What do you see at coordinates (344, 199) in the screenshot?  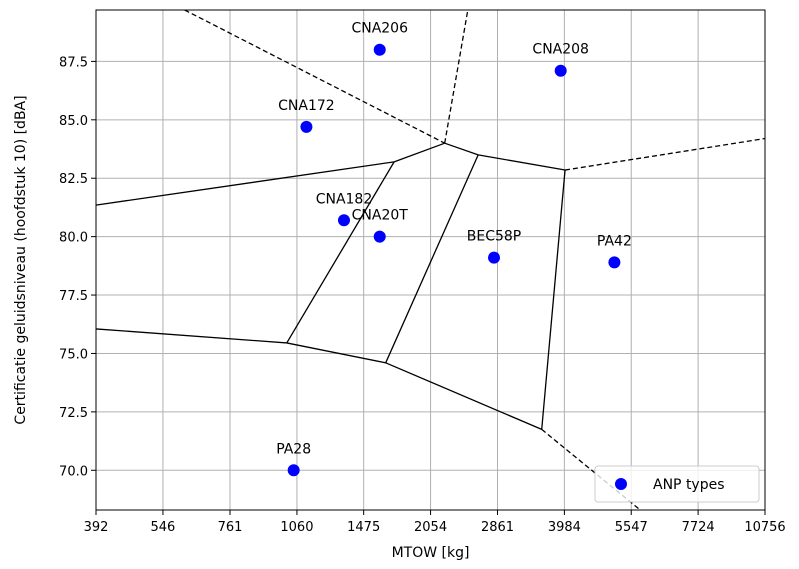 I see `data-point-label: CNA182` at bounding box center [344, 199].